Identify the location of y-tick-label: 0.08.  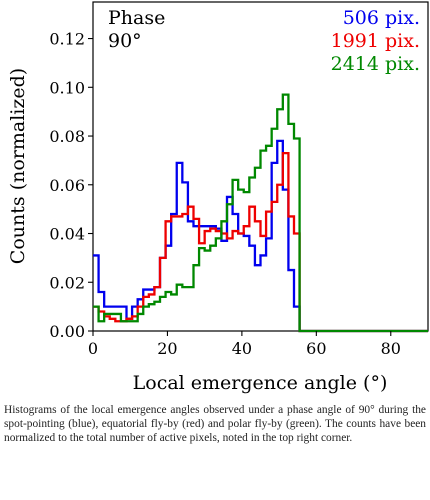
(67, 136).